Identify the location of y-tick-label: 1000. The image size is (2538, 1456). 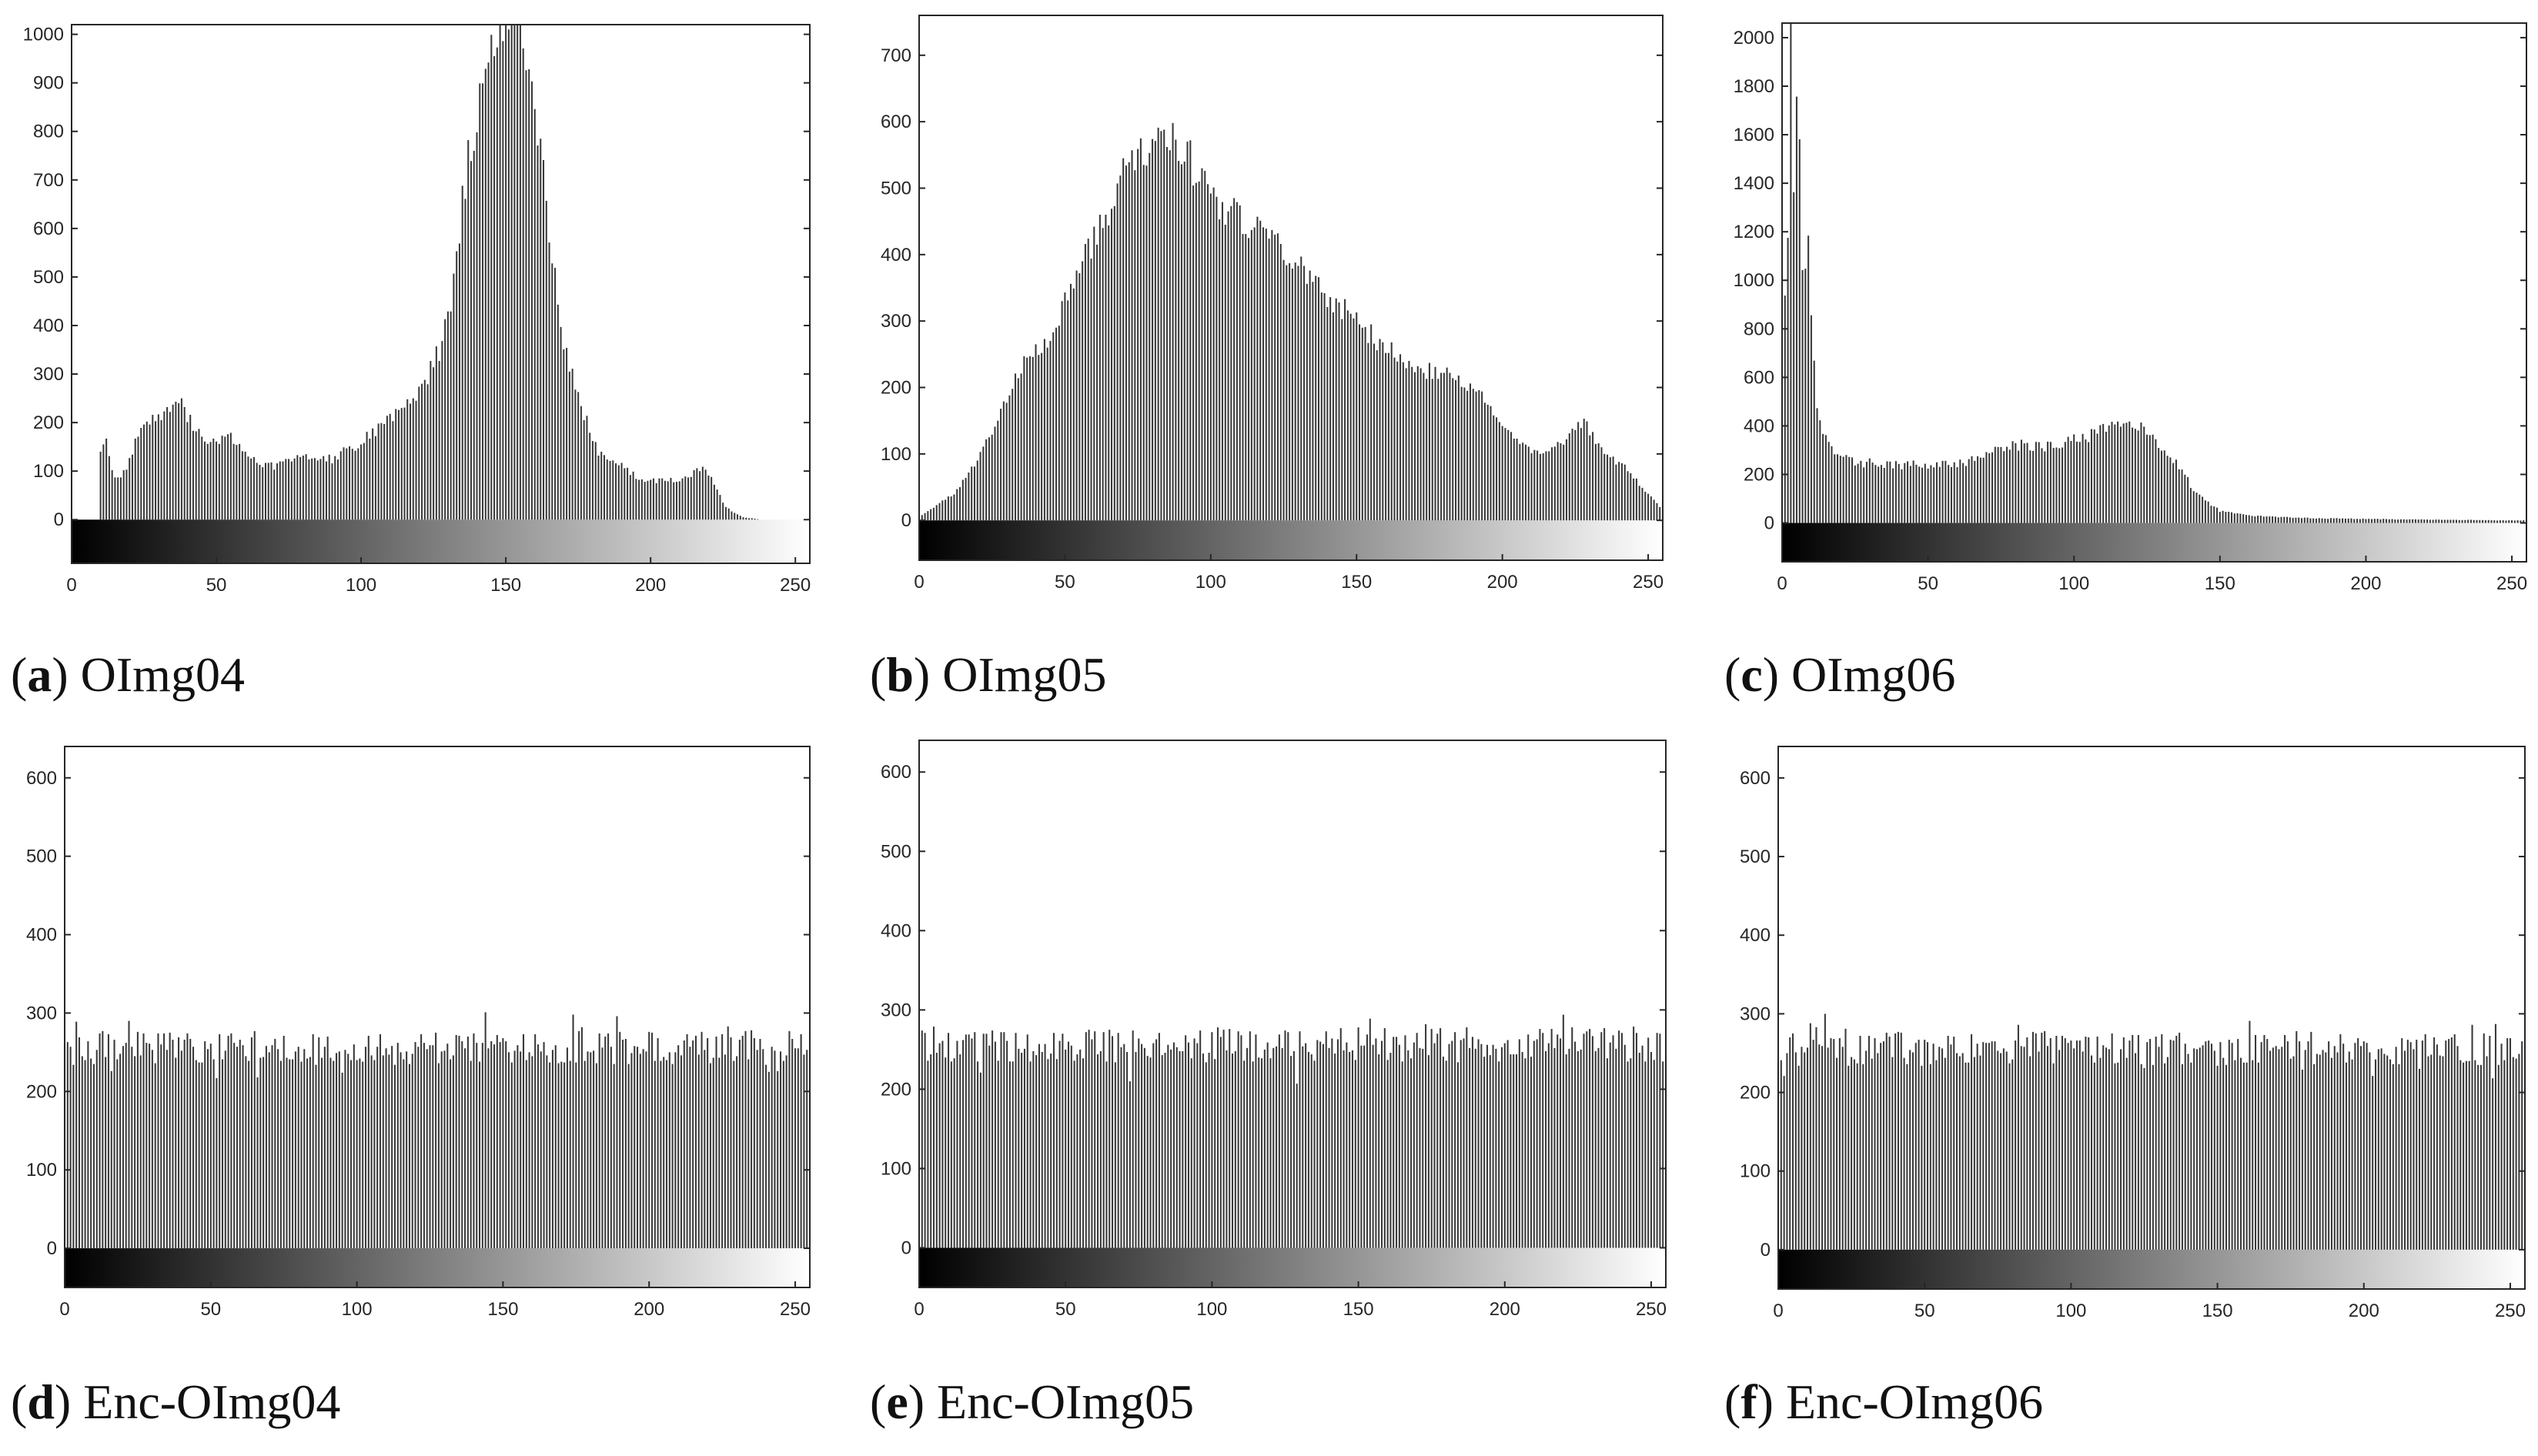
(1754, 280).